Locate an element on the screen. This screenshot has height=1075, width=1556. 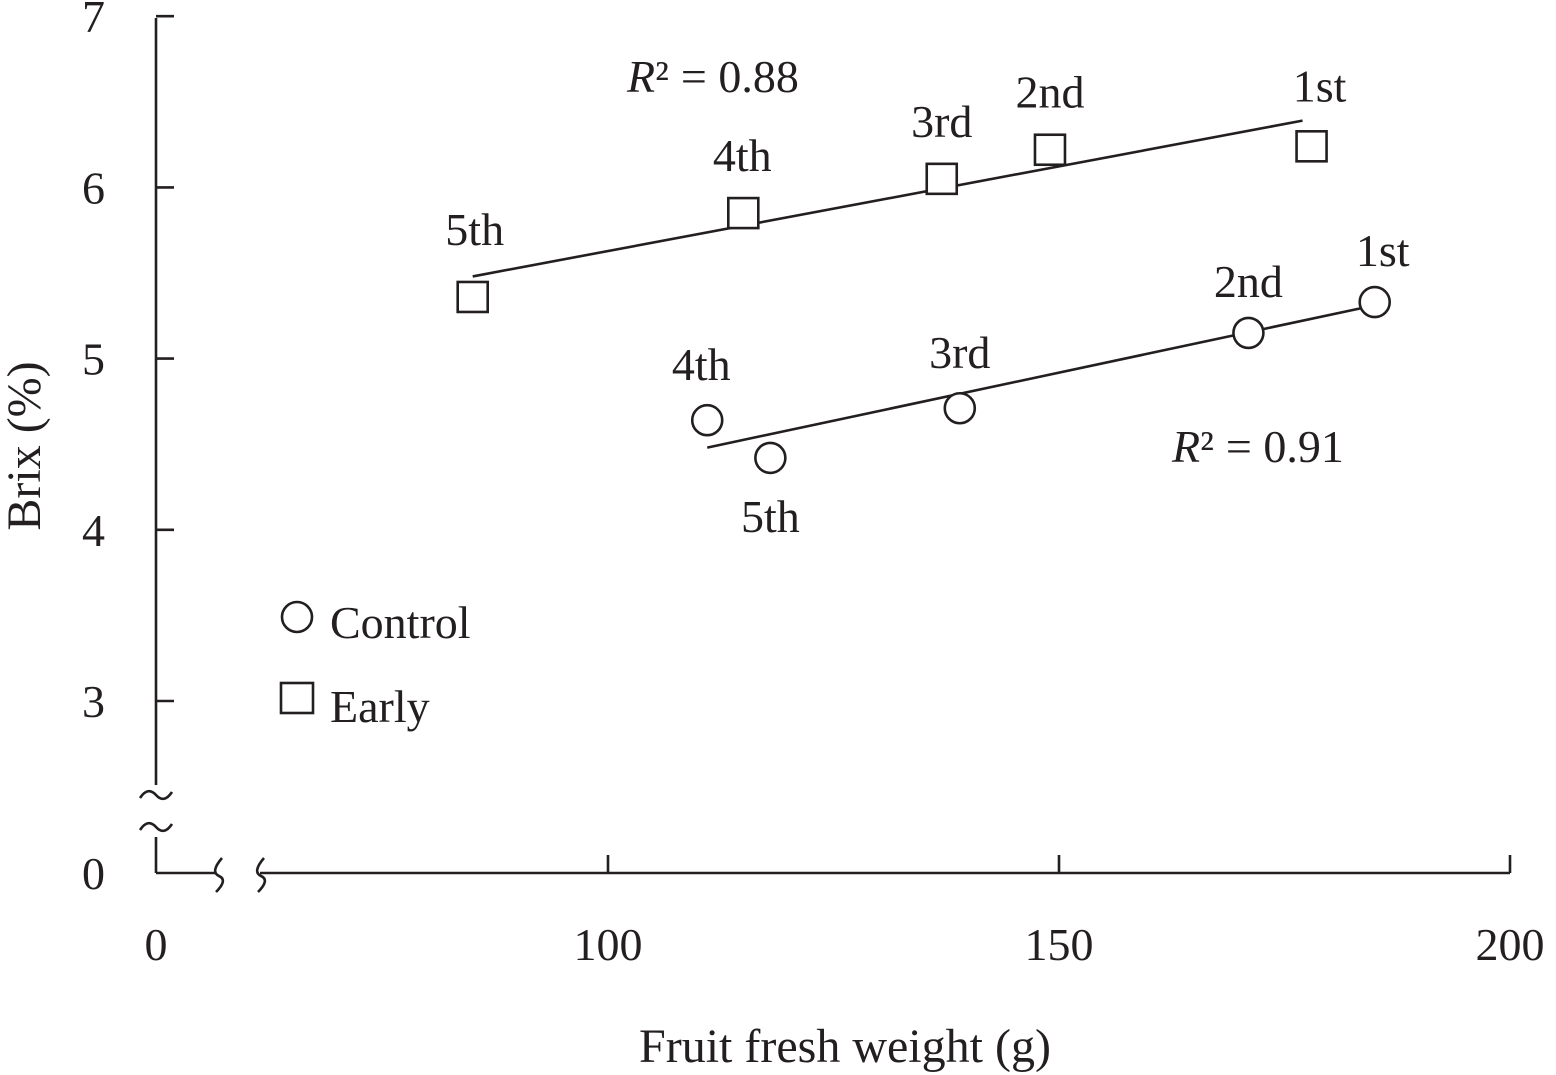
point-label-early-1st: 1st is located at coordinates (1320, 85).